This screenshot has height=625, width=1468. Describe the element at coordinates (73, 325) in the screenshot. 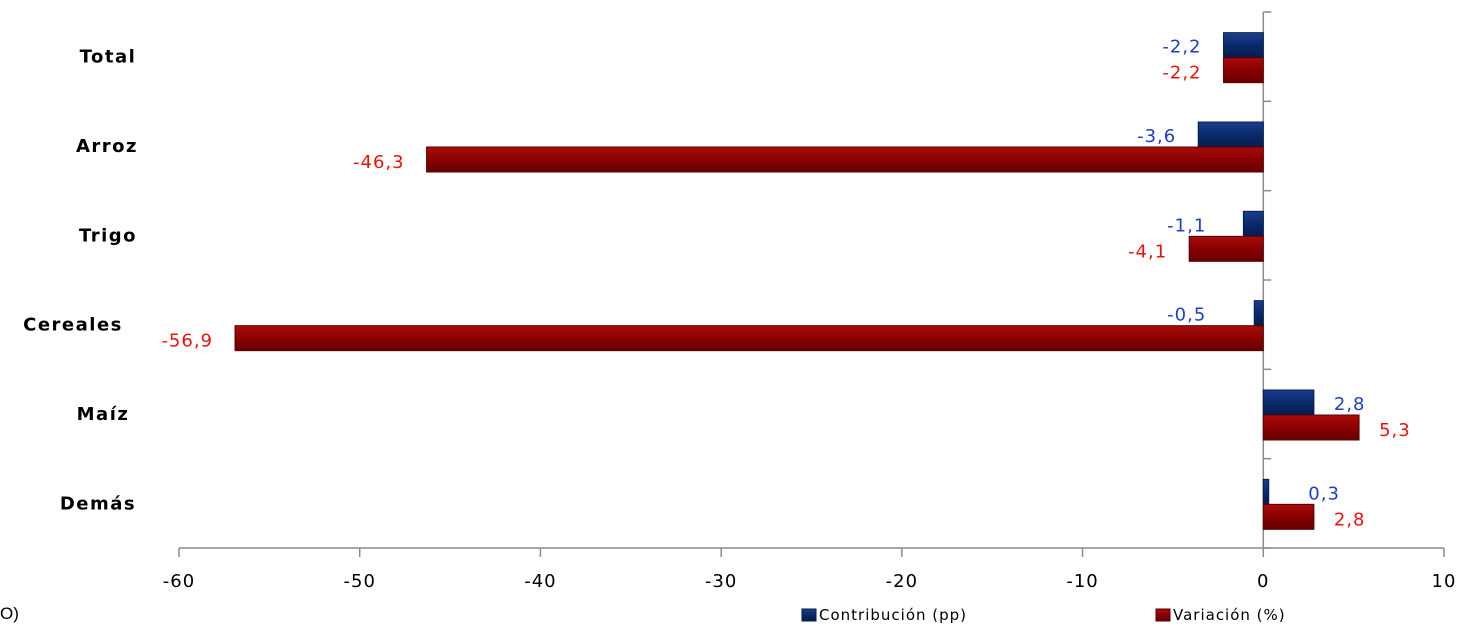

I see `category-label: Cereales` at that location.